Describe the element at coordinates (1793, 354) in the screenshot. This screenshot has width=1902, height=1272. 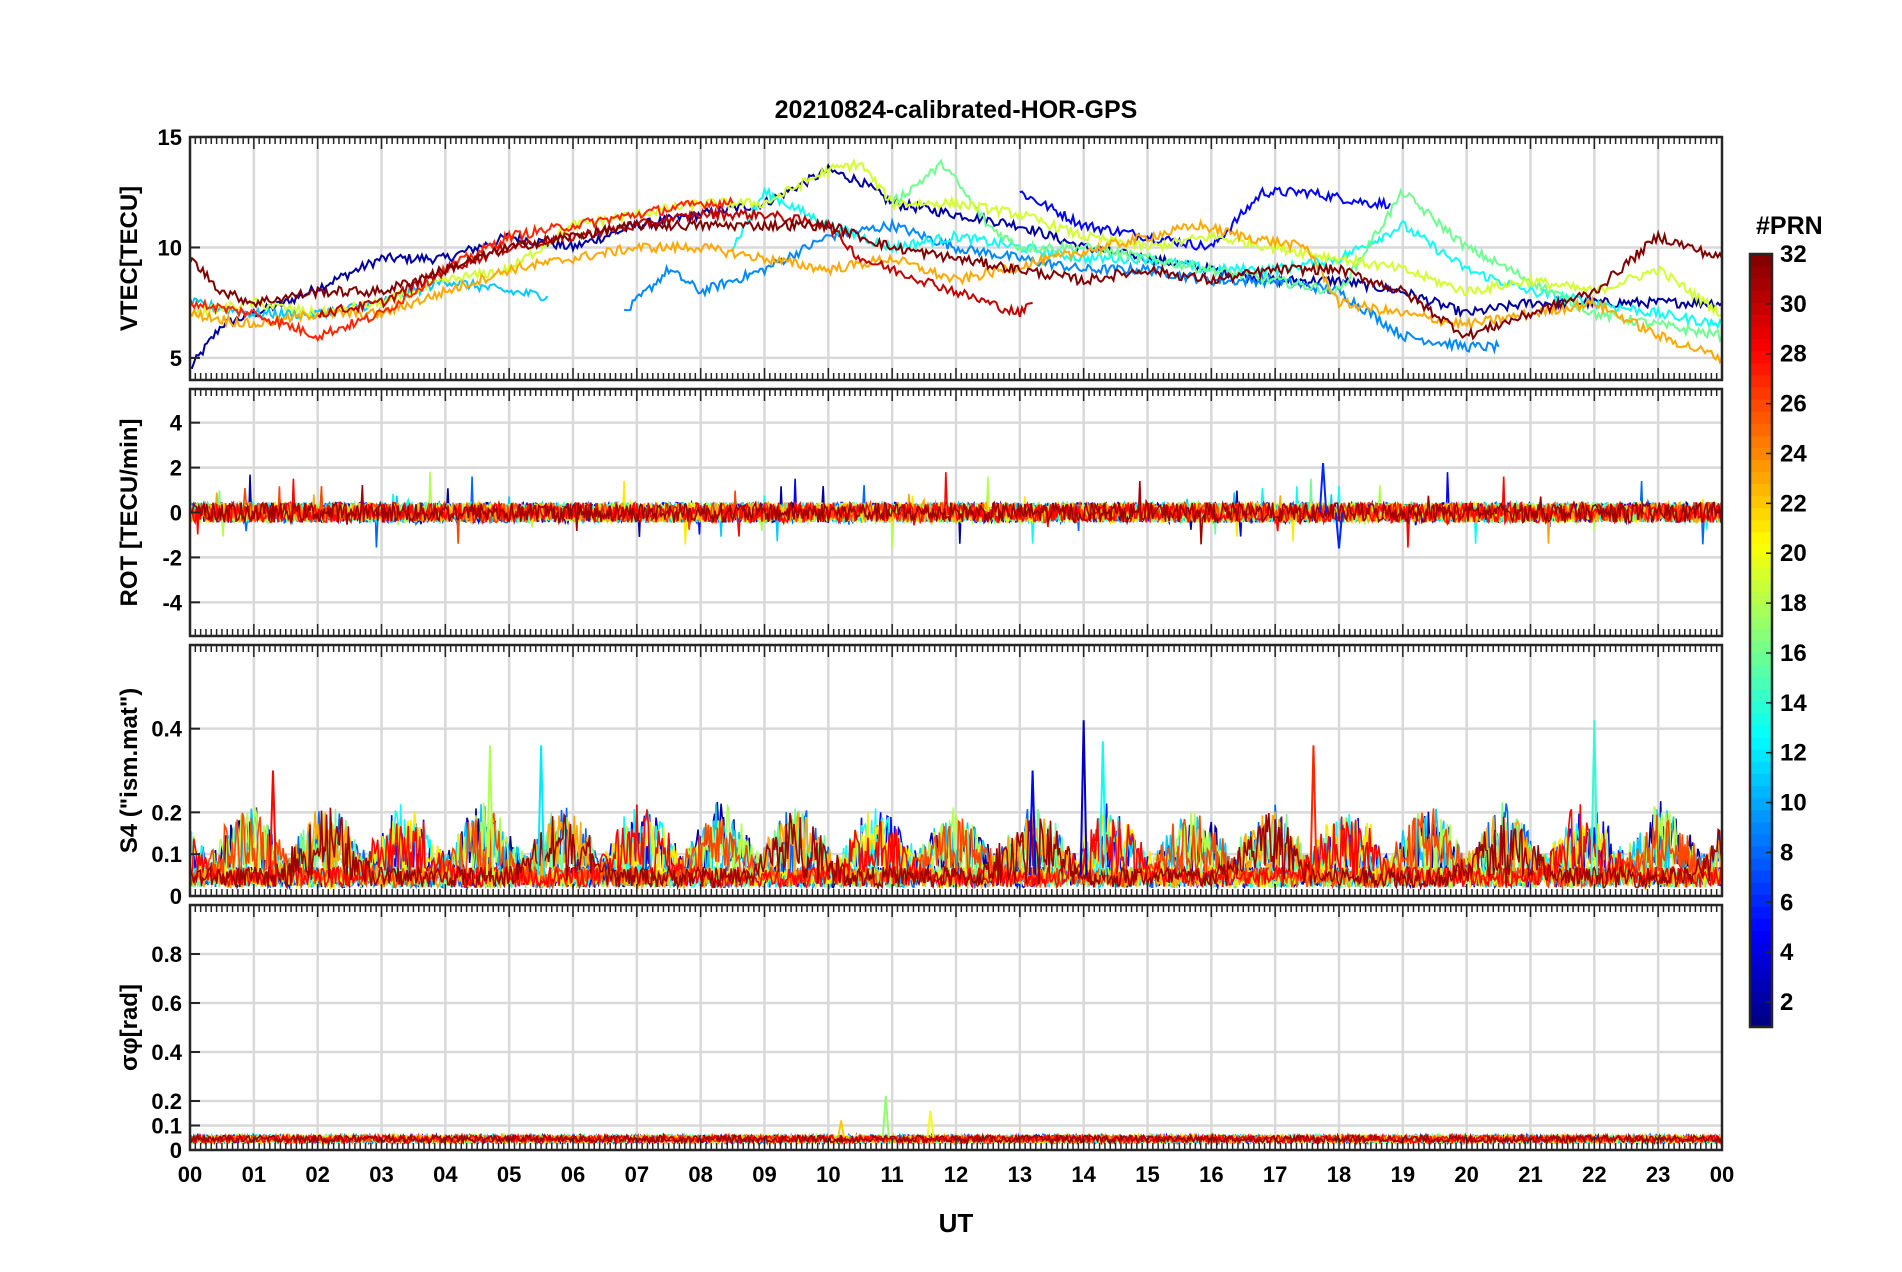
I see `colorbar-tick-label: 28` at that location.